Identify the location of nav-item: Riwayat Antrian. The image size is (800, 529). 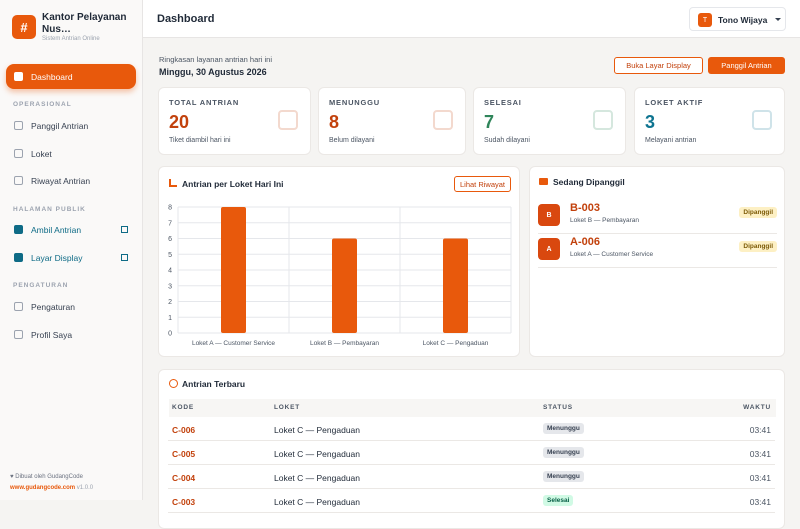
(71, 180).